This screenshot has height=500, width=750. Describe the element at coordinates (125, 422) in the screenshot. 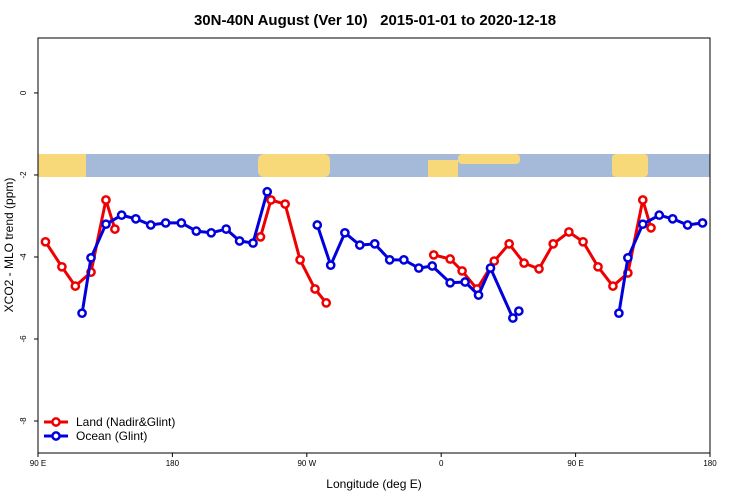

I see `legend-label: Land (Nadir&Glint)` at that location.